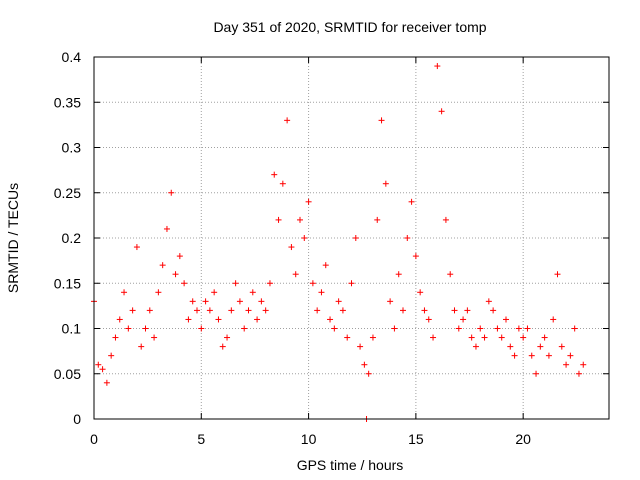  What do you see at coordinates (94, 439) in the screenshot?
I see `x-tick-label: 0` at bounding box center [94, 439].